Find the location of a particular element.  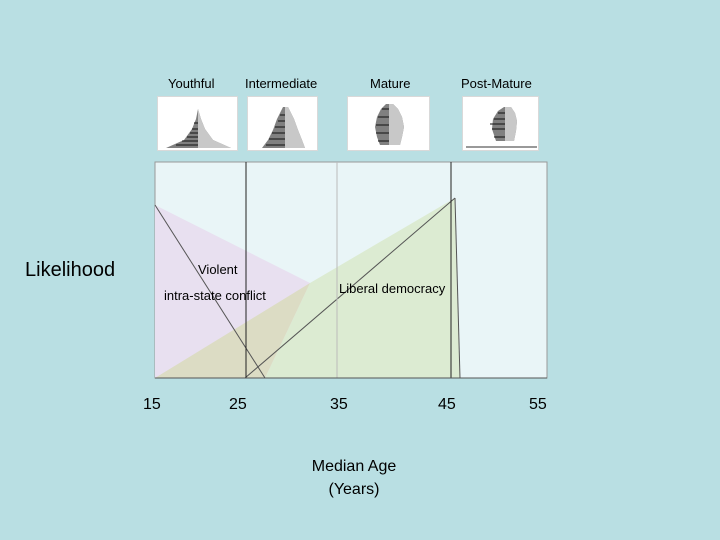

democracy-boundary-line is located at coordinates (350, 288).